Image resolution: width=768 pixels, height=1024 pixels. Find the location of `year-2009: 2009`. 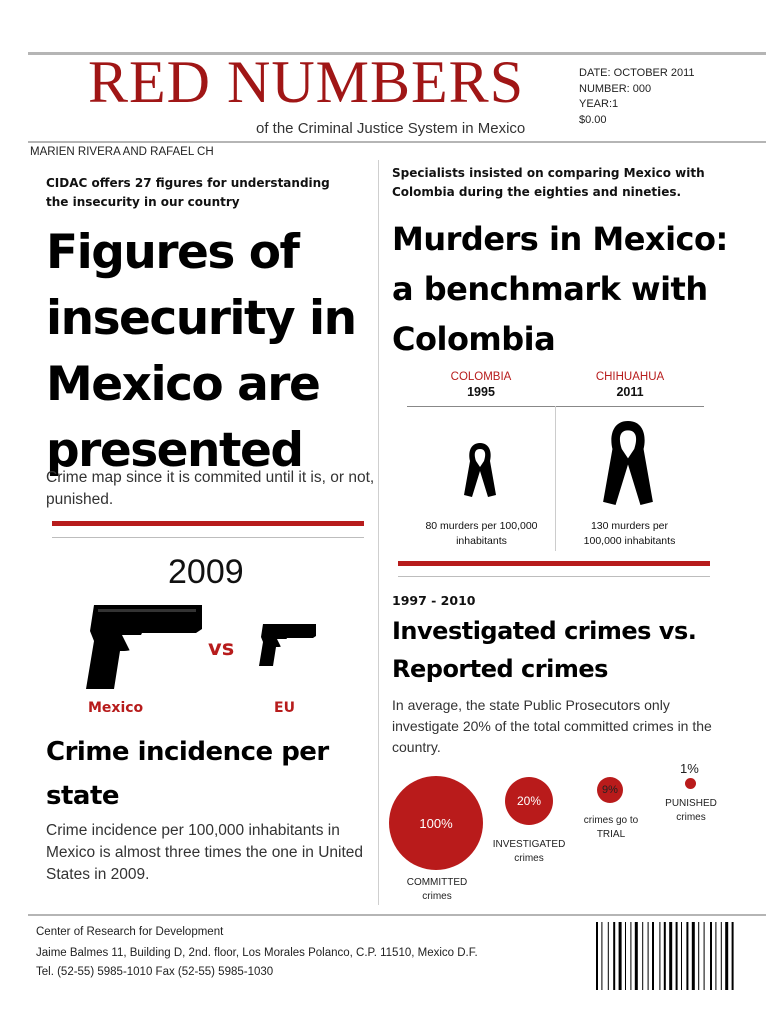

year-2009: 2009 is located at coordinates (206, 572).